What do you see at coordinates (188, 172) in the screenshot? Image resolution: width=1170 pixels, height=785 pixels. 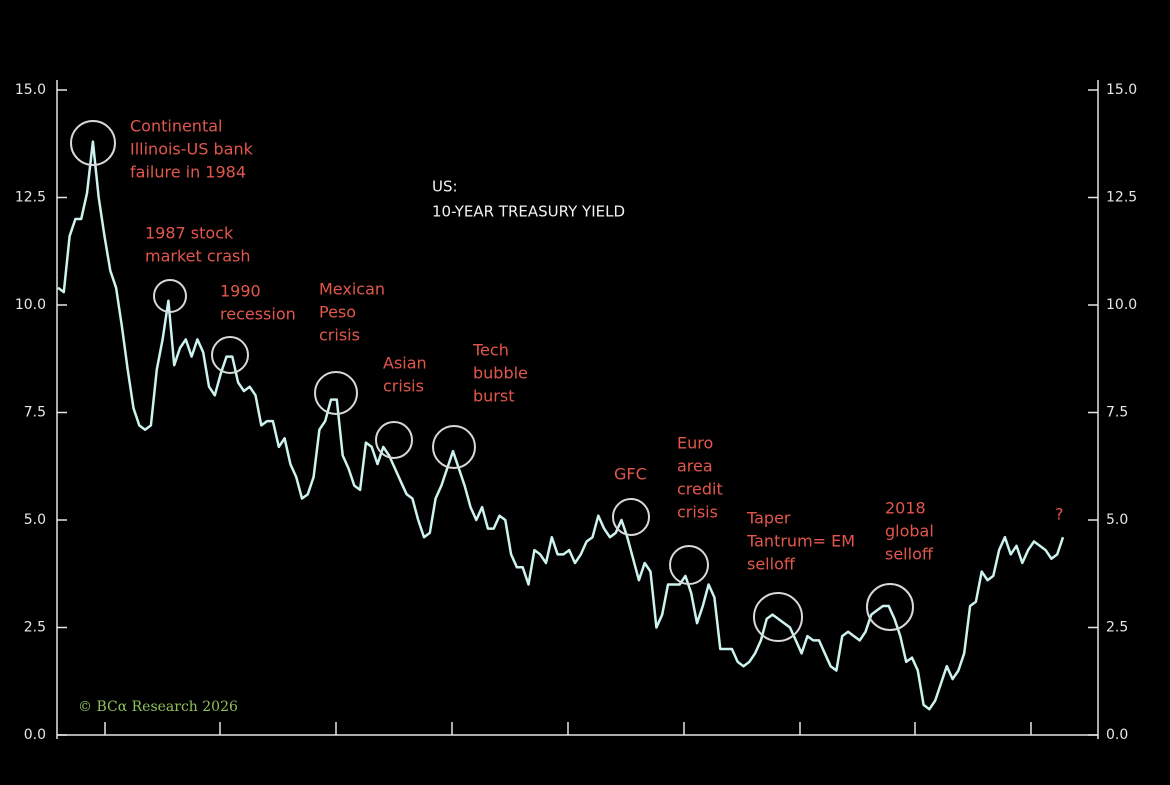 I see `annotation-text: failure in 1984` at bounding box center [188, 172].